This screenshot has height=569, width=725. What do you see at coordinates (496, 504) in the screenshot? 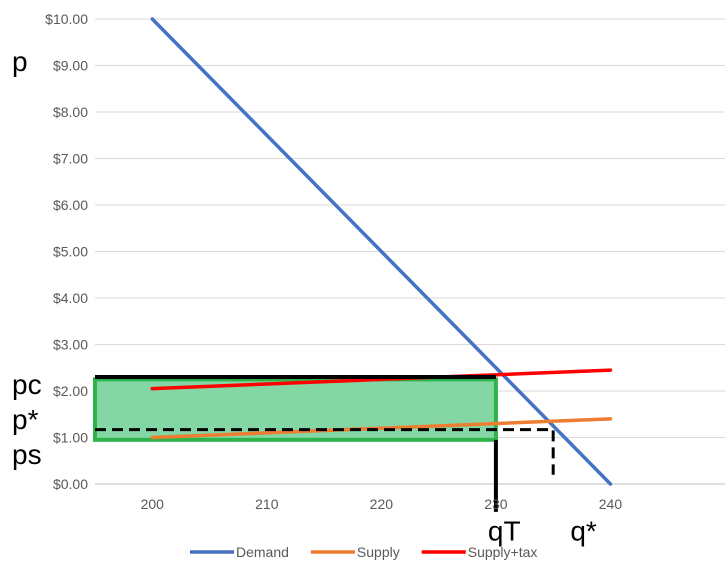
I see `x-tick-label: 230` at bounding box center [496, 504].